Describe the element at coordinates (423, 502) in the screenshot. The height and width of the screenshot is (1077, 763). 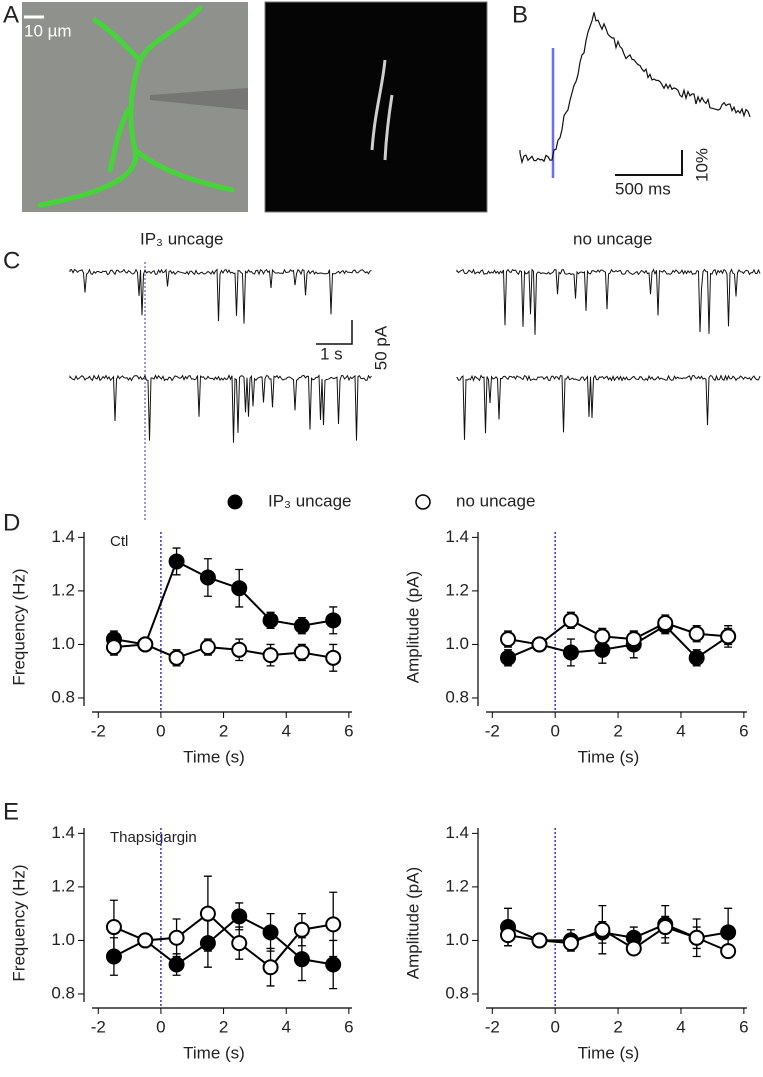
I see `legend-marker` at that location.